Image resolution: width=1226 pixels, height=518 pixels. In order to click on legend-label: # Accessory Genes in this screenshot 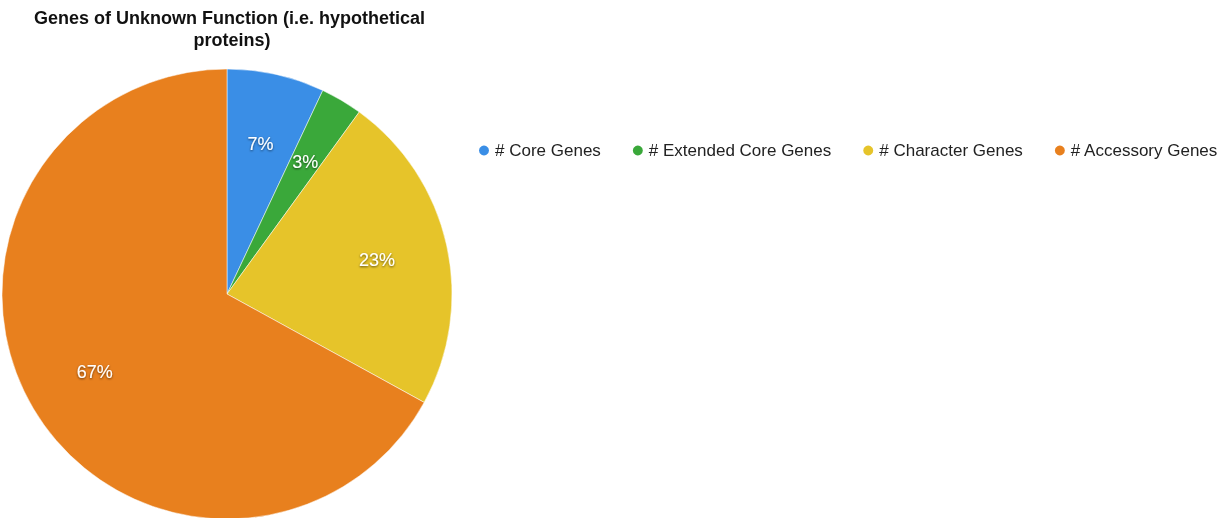, I will do `click(1144, 150)`.